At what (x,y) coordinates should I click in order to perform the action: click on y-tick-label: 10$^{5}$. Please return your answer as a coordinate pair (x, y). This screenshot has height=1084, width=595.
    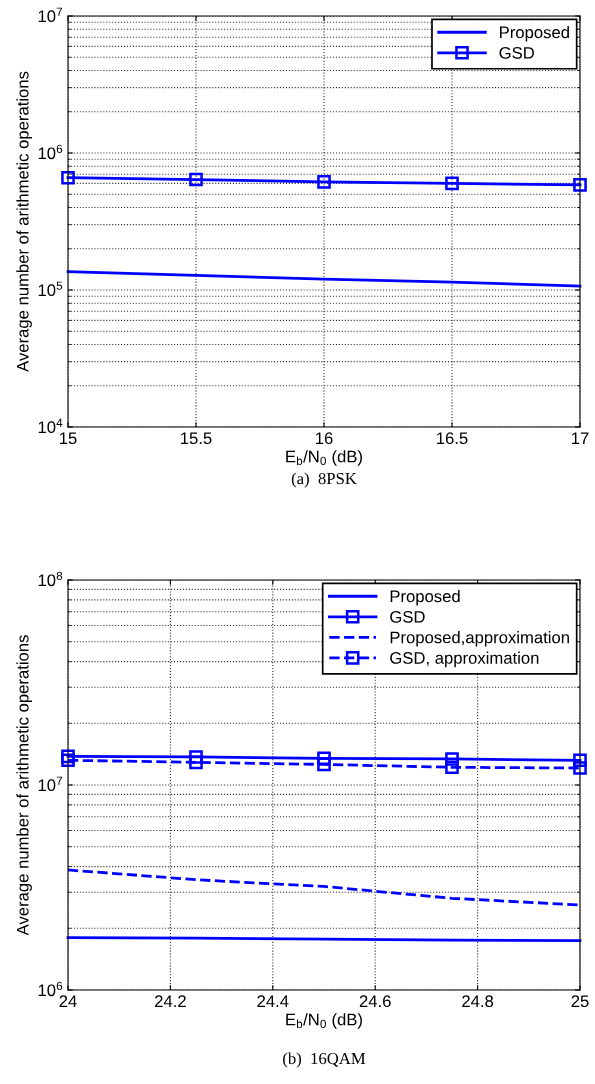
    Looking at the image, I should click on (50, 289).